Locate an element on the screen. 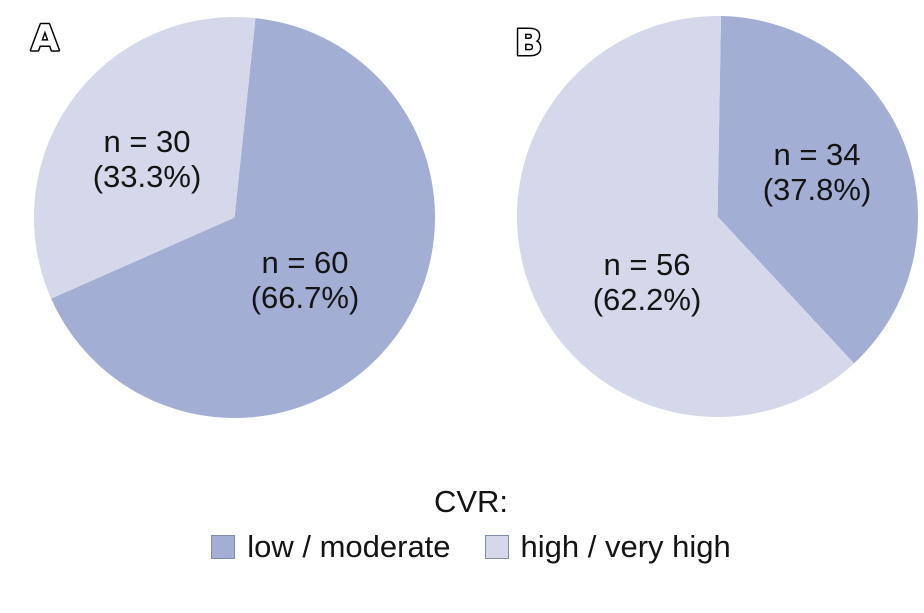  slice-label-n: n = 34 is located at coordinates (817, 154).